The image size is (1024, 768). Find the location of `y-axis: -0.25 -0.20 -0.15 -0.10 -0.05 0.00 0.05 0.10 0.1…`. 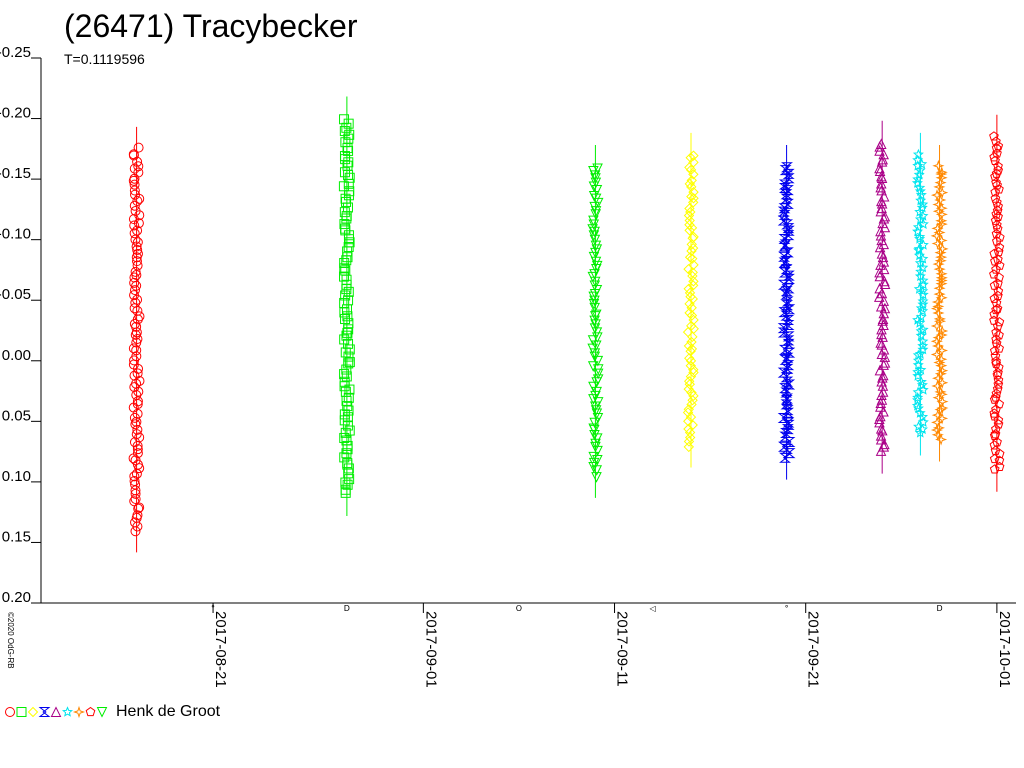

y-axis: -0.25 -0.20 -0.15 -0.10 -0.05 0.00 0.05 0.10 0.1… is located at coordinates (21, 325).